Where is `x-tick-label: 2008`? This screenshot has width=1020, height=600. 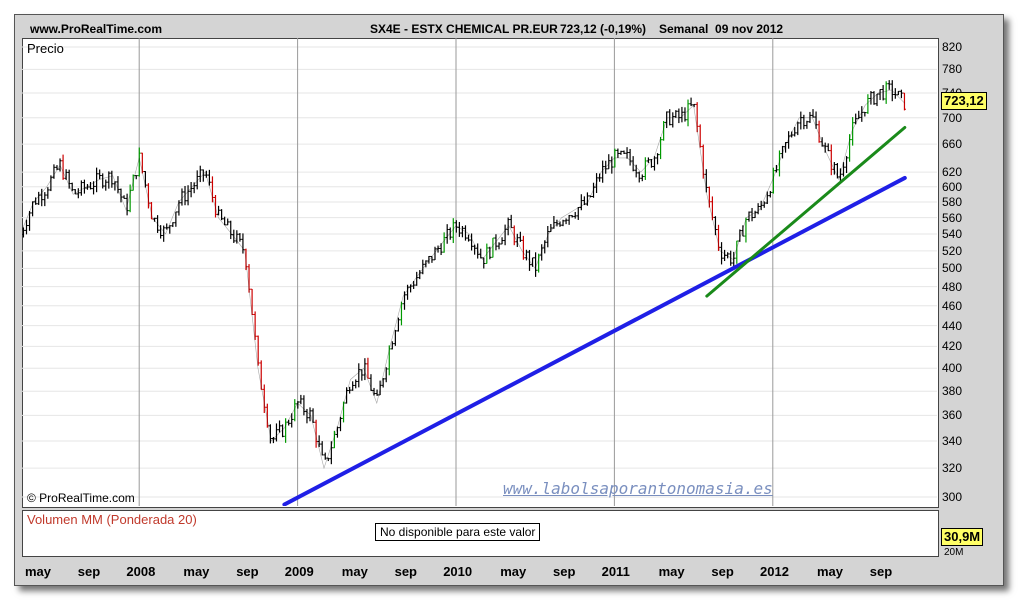
x-tick-label: 2008 is located at coordinates (141, 571).